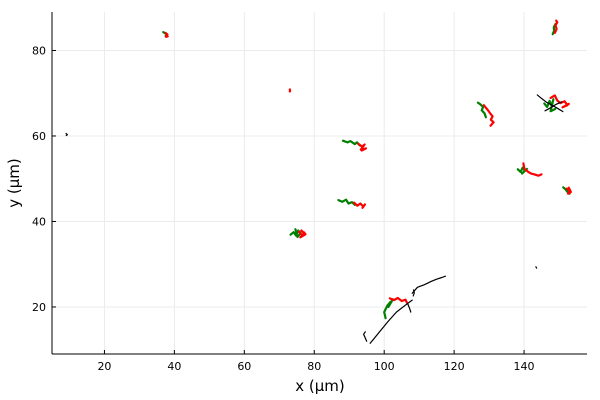 The width and height of the screenshot is (600, 400). Describe the element at coordinates (454, 366) in the screenshot. I see `x-tick-label-5: 120` at that location.